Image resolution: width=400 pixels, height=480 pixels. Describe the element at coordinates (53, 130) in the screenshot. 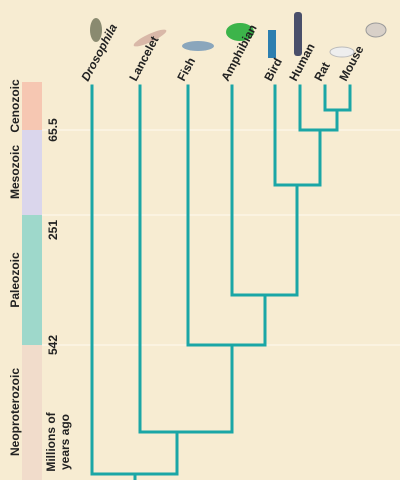

I see `time-label: 65.5` at that location.